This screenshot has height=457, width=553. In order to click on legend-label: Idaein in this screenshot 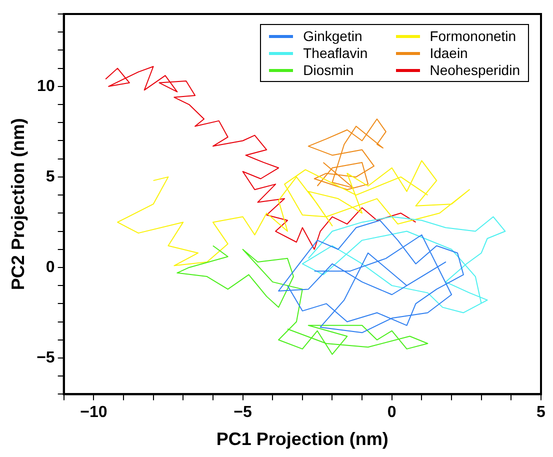, I will do `click(449, 53)`.